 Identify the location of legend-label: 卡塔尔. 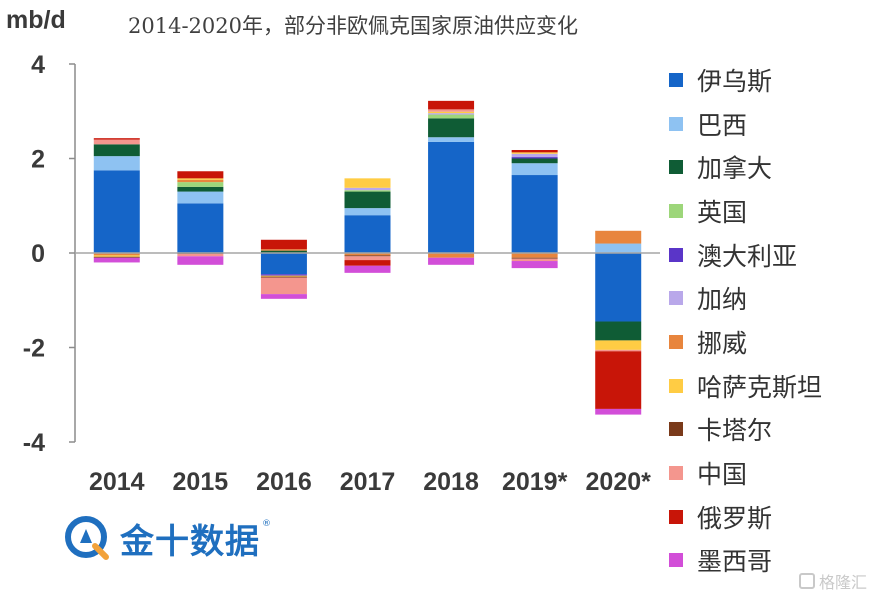
(735, 431).